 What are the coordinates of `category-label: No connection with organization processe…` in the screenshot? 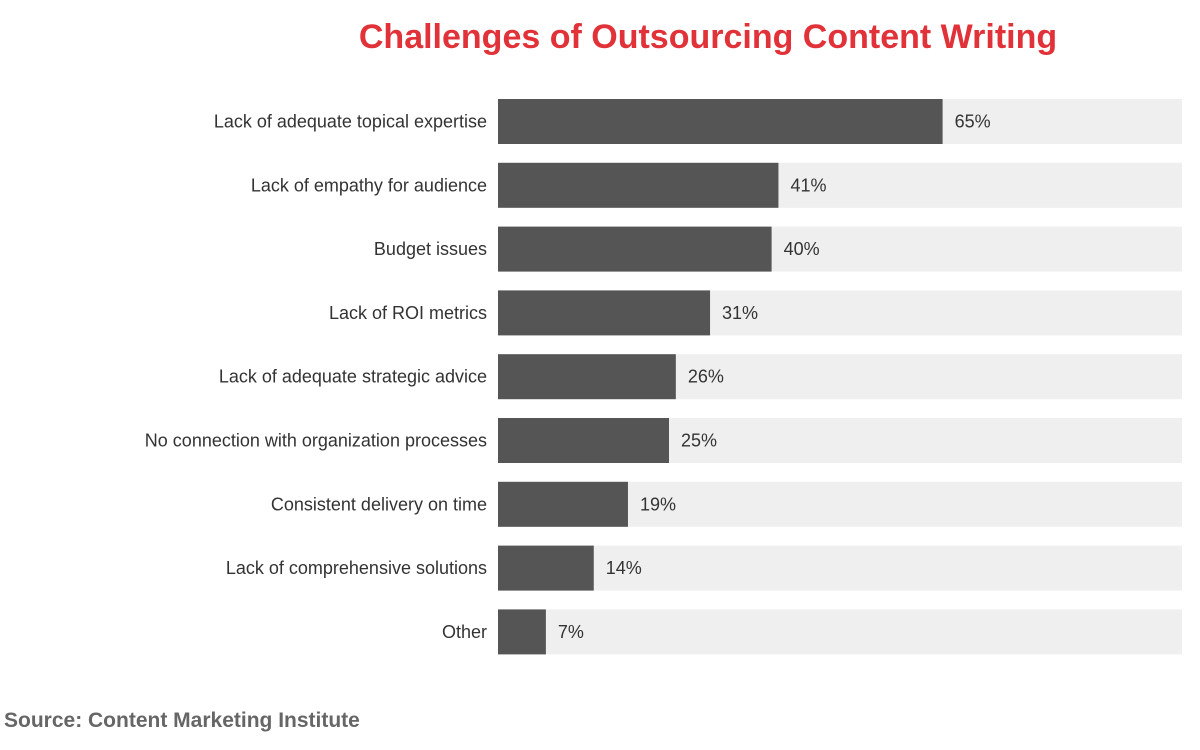 It's located at (316, 441).